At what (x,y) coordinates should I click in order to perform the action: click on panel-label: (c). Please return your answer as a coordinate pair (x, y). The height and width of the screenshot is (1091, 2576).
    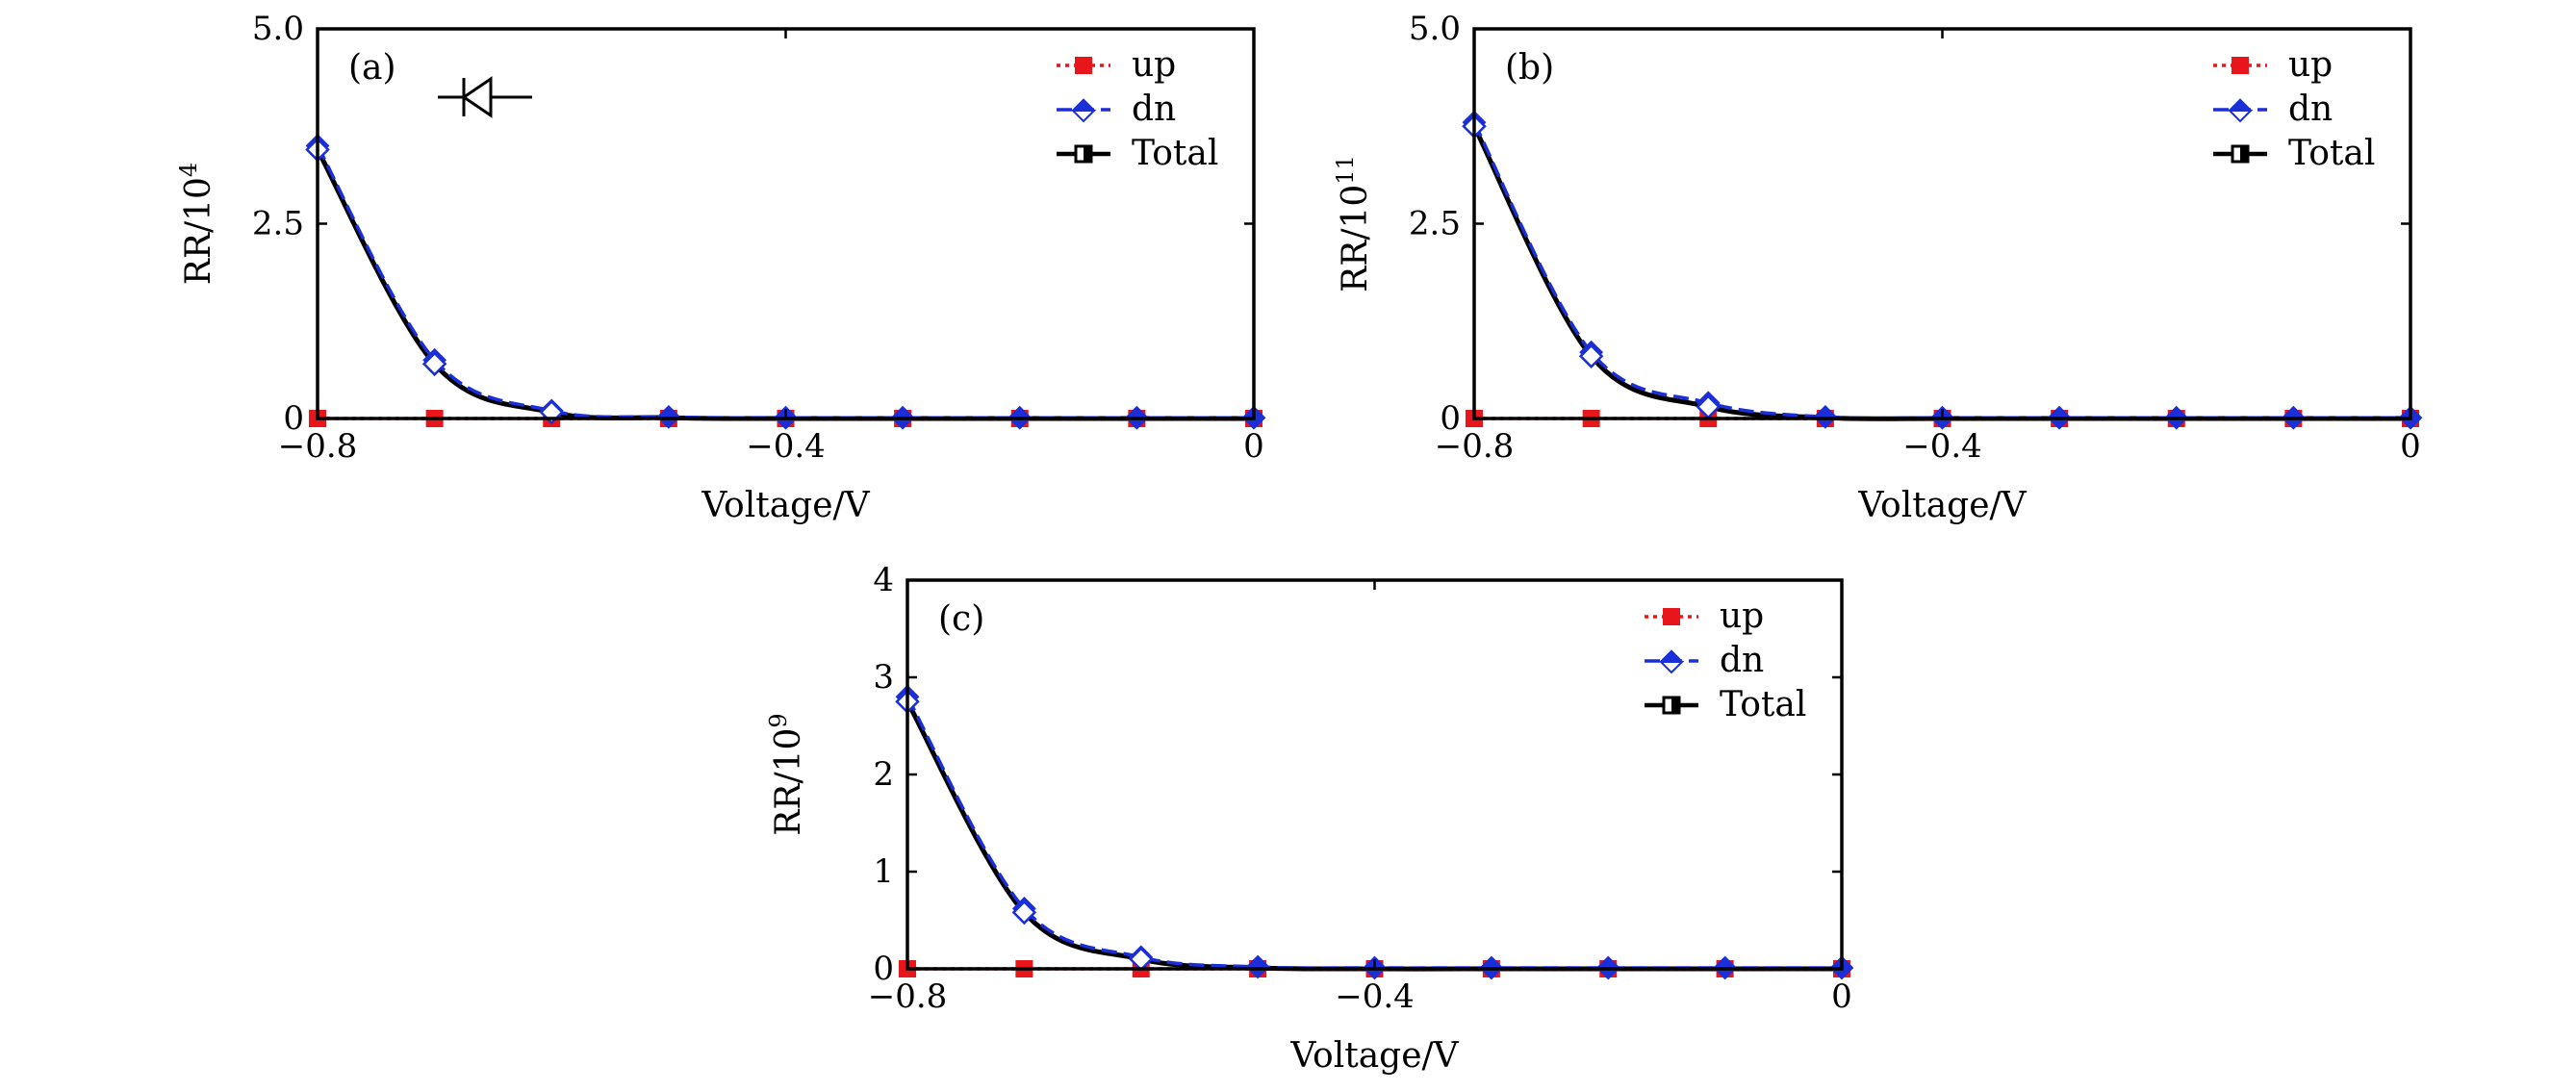
    Looking at the image, I should click on (961, 619).